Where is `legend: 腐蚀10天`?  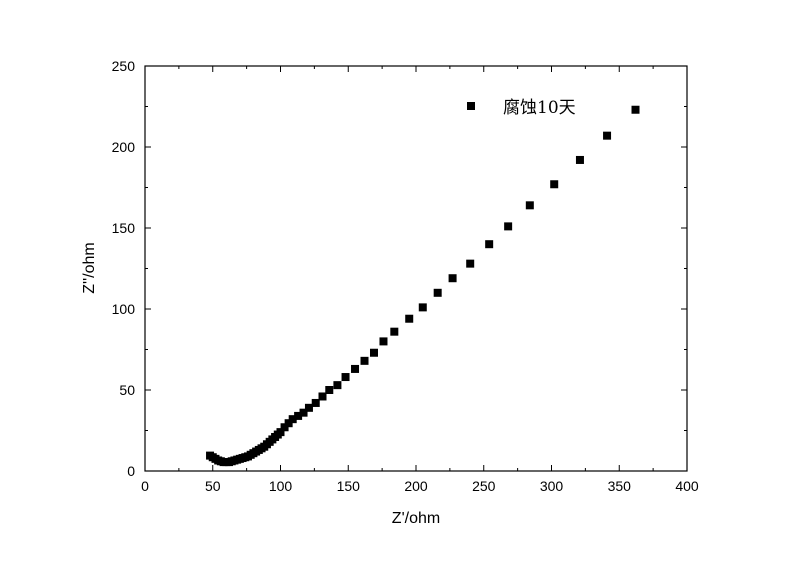 legend: 腐蚀10天 is located at coordinates (521, 108).